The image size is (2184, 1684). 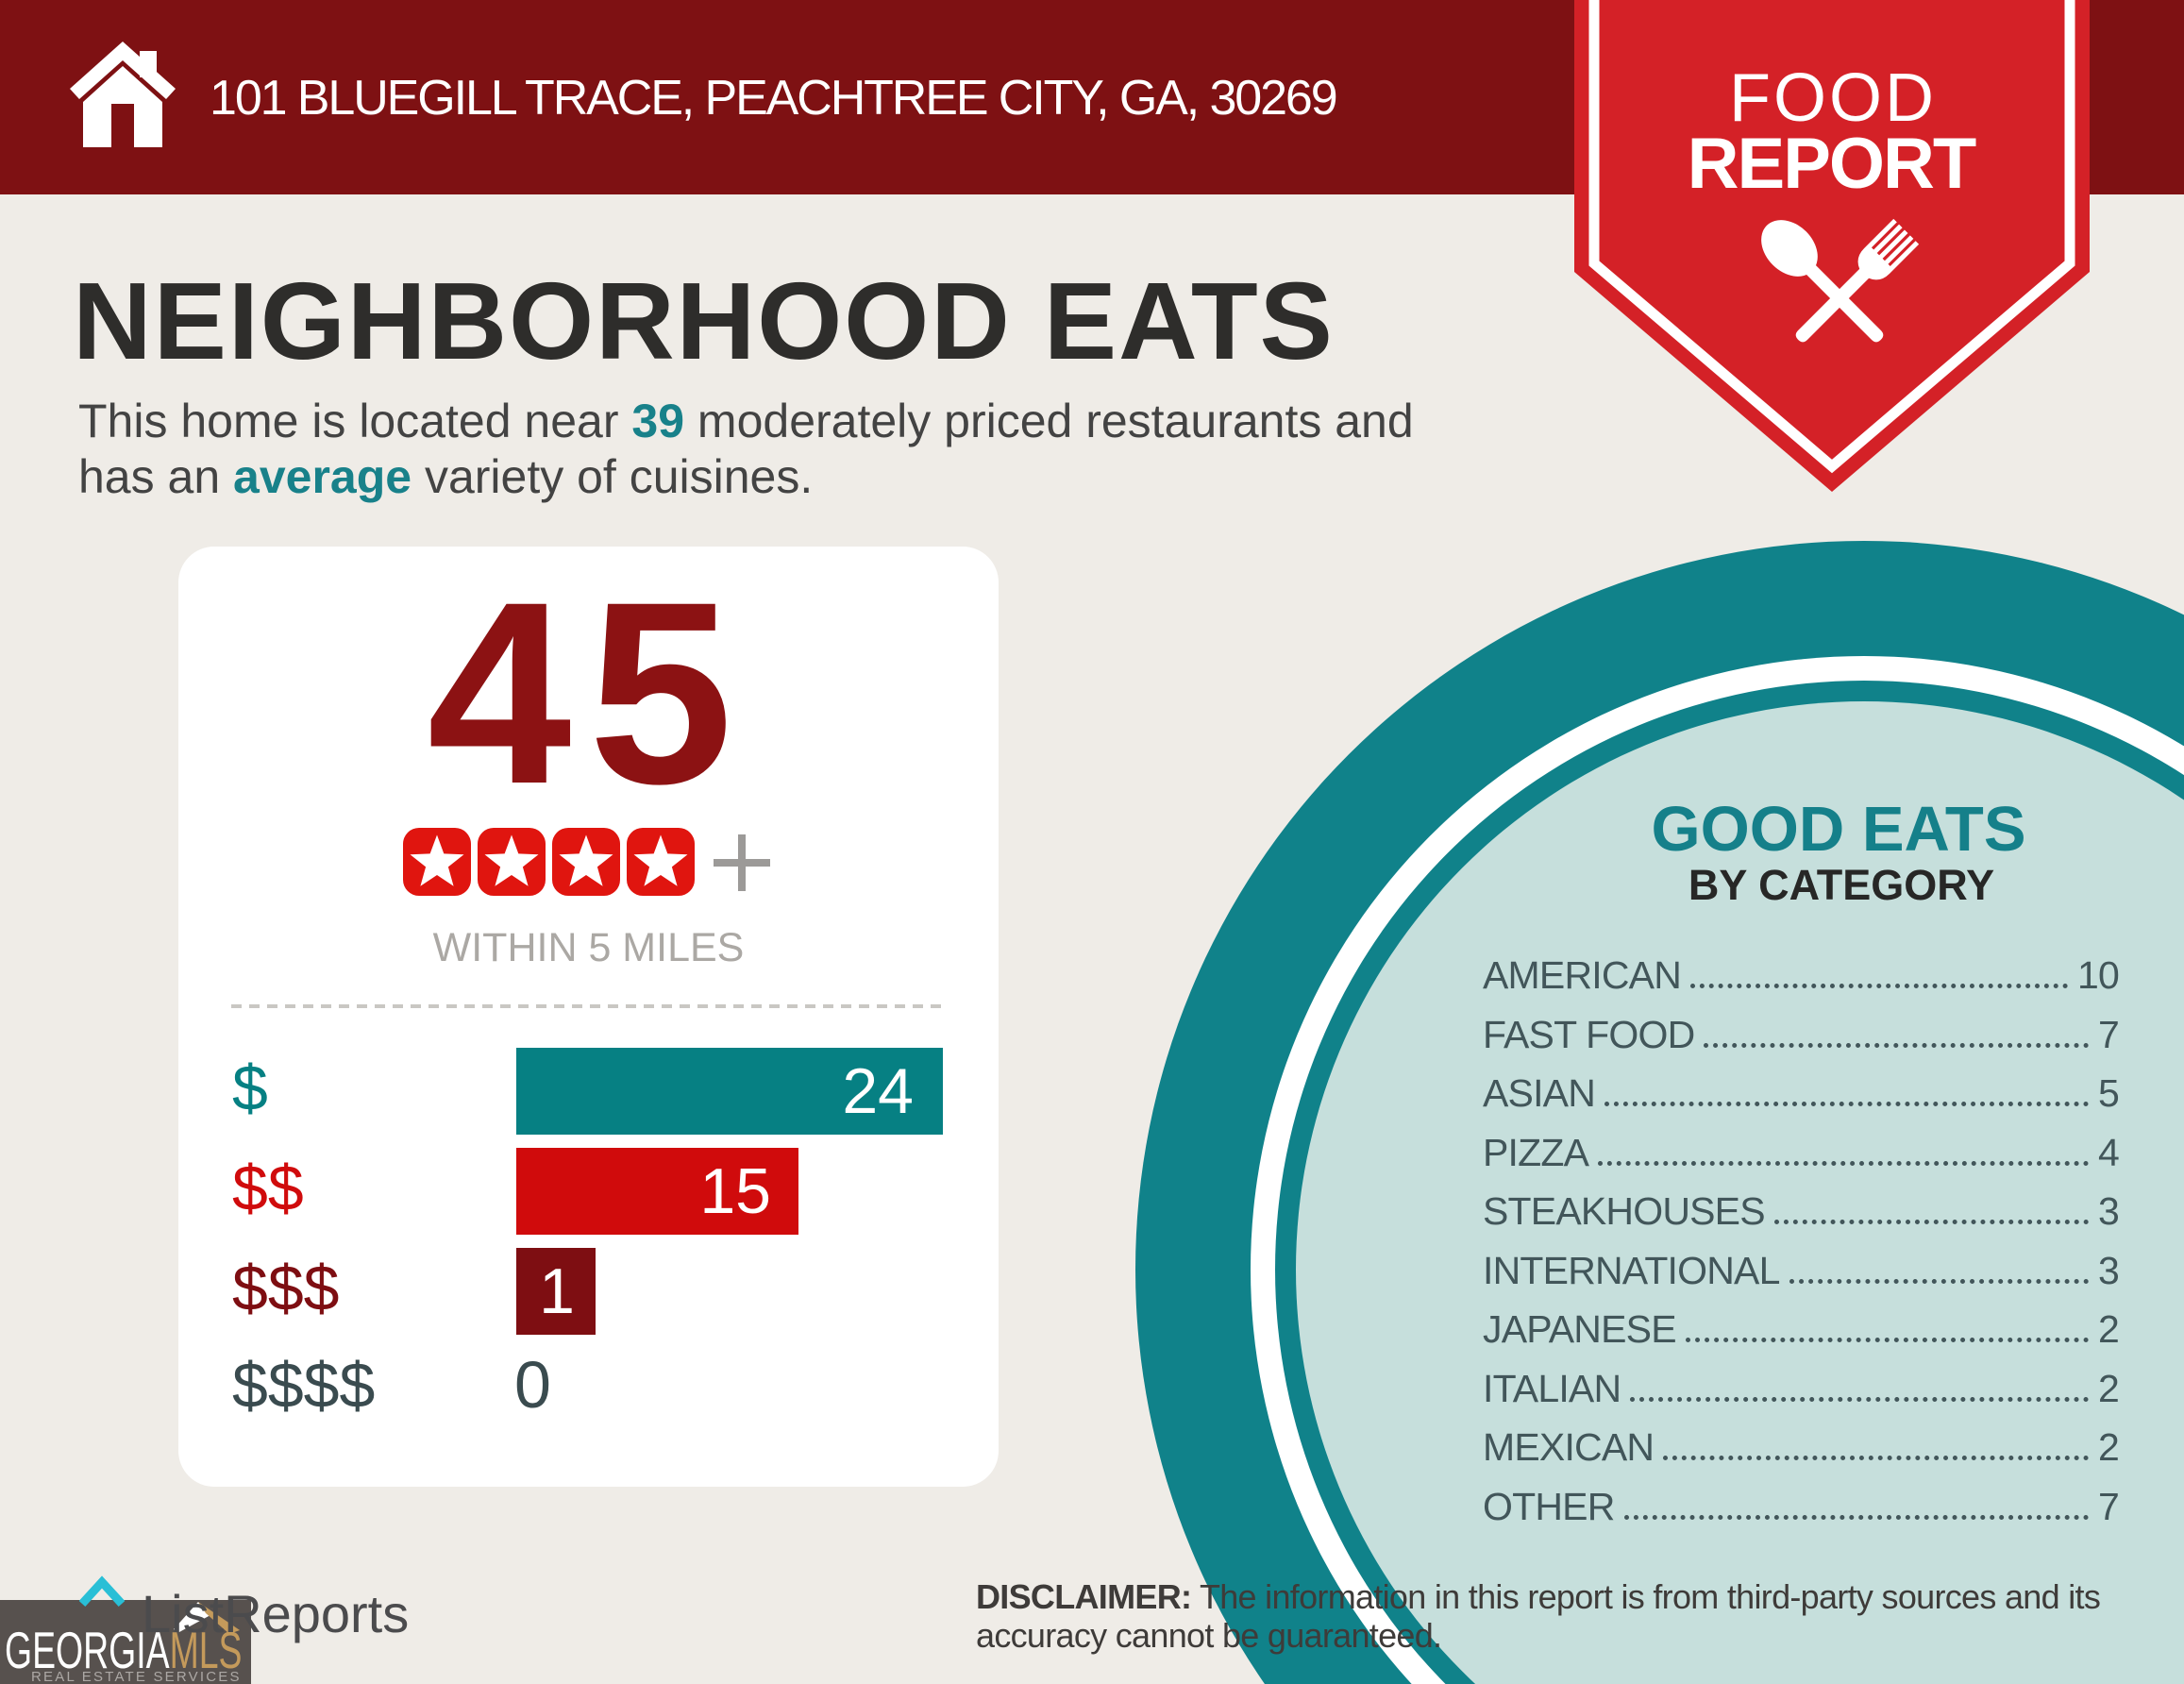 What do you see at coordinates (1832, 164) in the screenshot?
I see `svg-text: REPORT` at bounding box center [1832, 164].